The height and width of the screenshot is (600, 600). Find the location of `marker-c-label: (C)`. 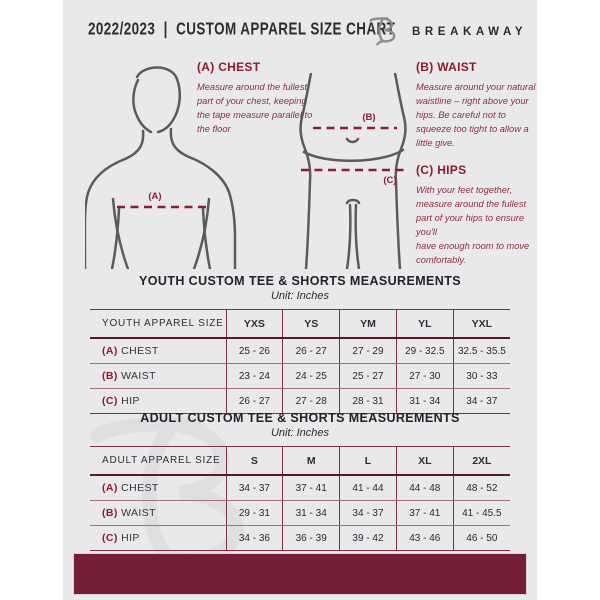

marker-c-label: (C) is located at coordinates (389, 180).